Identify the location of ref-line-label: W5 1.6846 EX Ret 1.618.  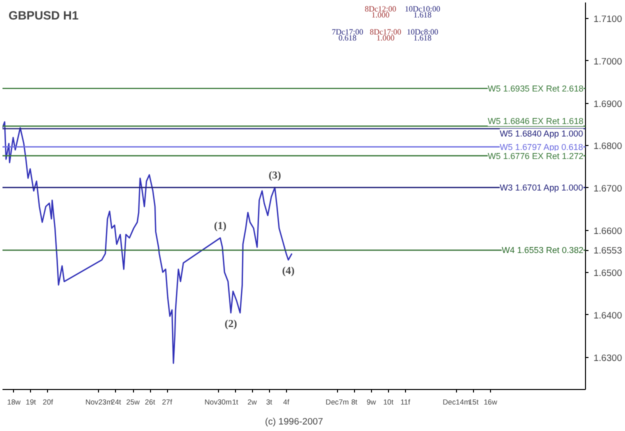
(536, 121).